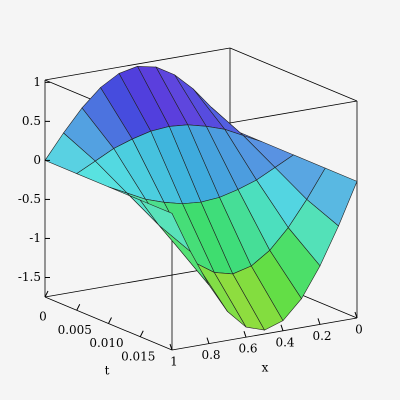  Describe the element at coordinates (247, 349) in the screenshot. I see `x-tick-label: 0.6` at that location.